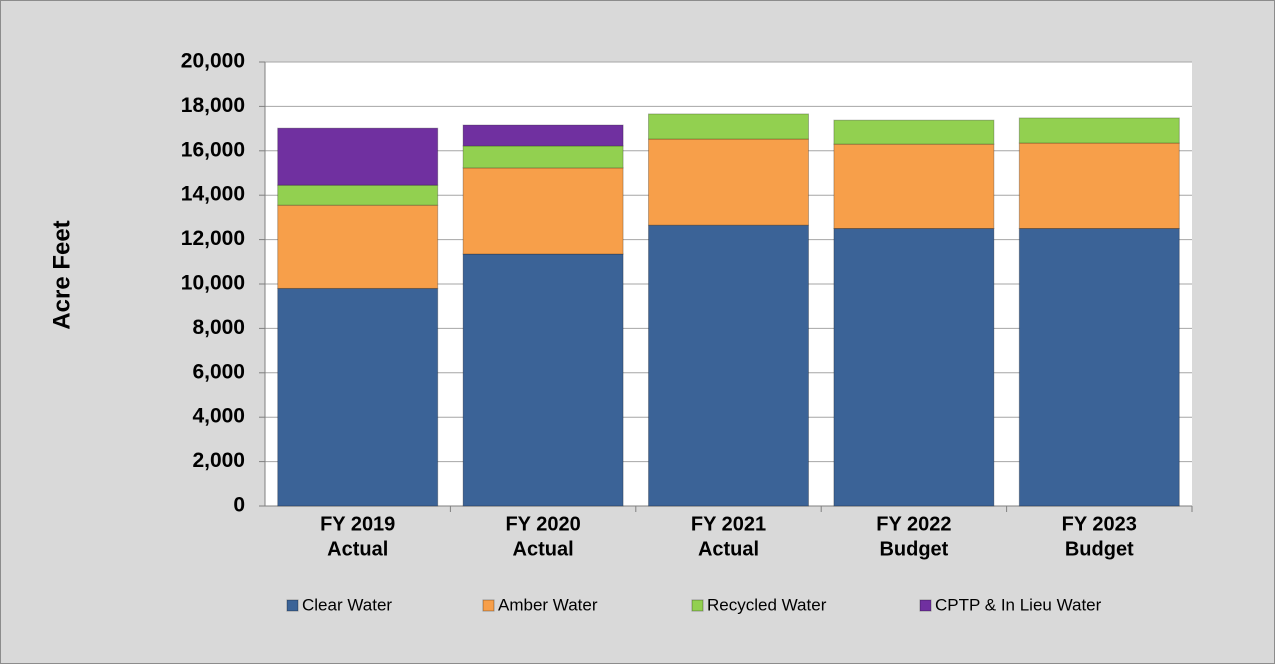 This screenshot has width=1275, height=664. Describe the element at coordinates (218, 460) in the screenshot. I see `y-tick-label: 2,000` at that location.